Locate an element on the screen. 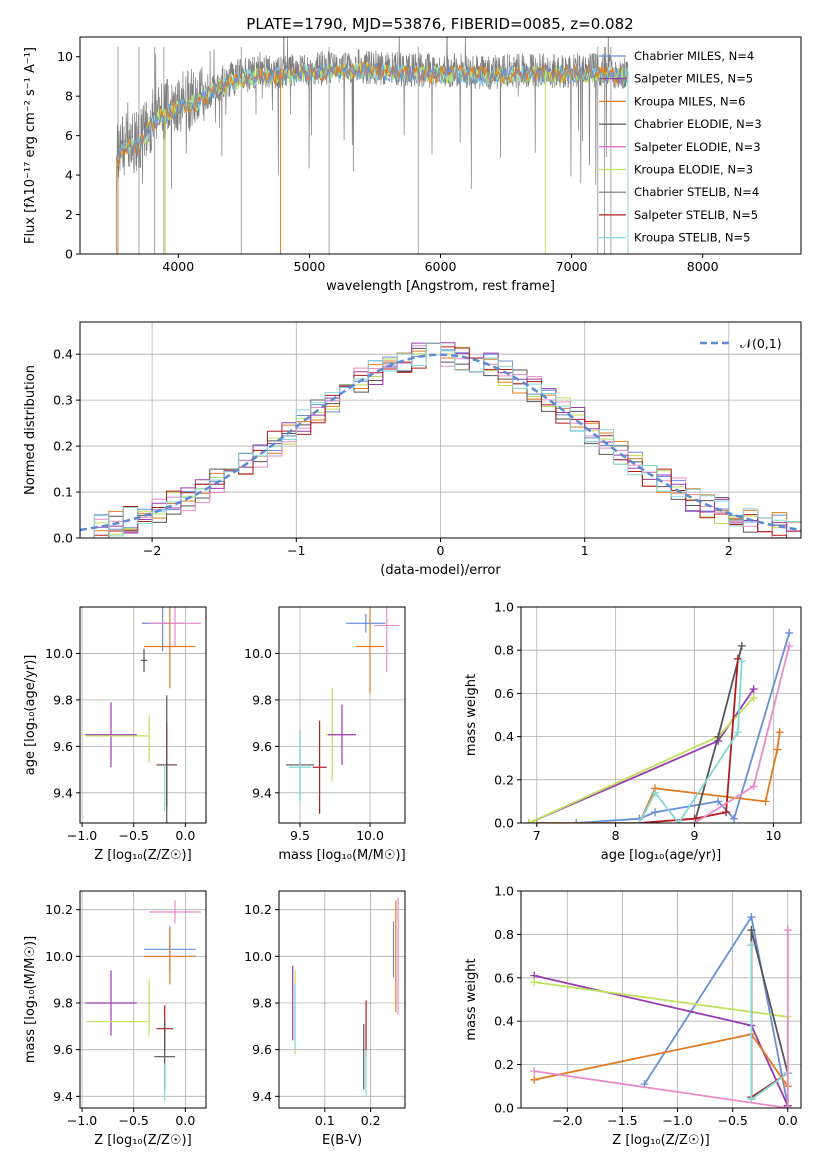  y-tick-label: 10.2 is located at coordinates (258, 909).